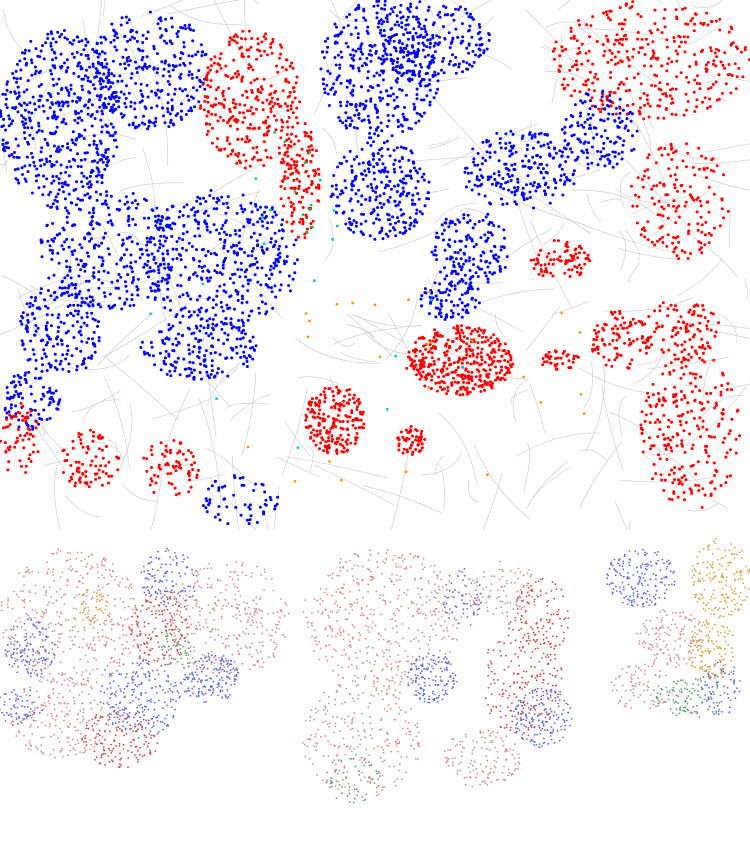 The height and width of the screenshot is (842, 750). I want to click on thumbnail-map-1-canvas, so click(145, 658).